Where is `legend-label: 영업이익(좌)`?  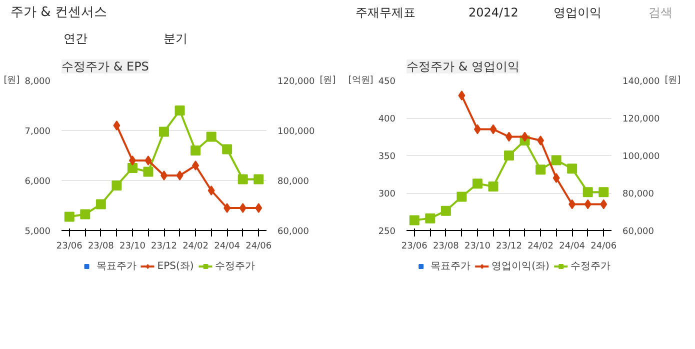 legend-label: 영업이익(좌) is located at coordinates (521, 266).